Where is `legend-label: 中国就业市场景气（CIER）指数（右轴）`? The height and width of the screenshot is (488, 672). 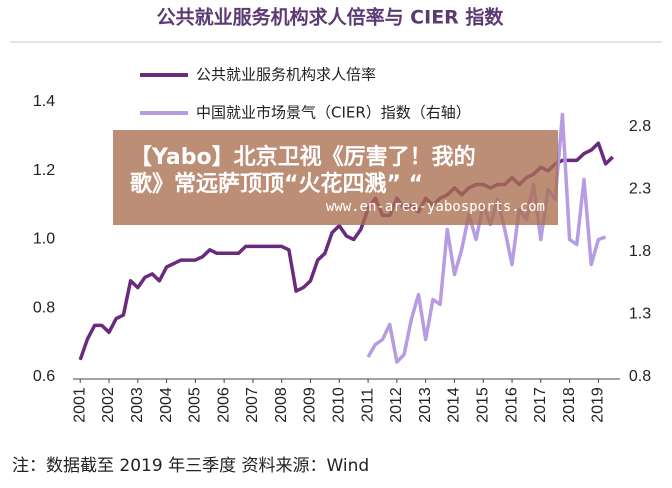 legend-label: 中国就业市场景气（CIER）指数（右轴） is located at coordinates (333, 113).